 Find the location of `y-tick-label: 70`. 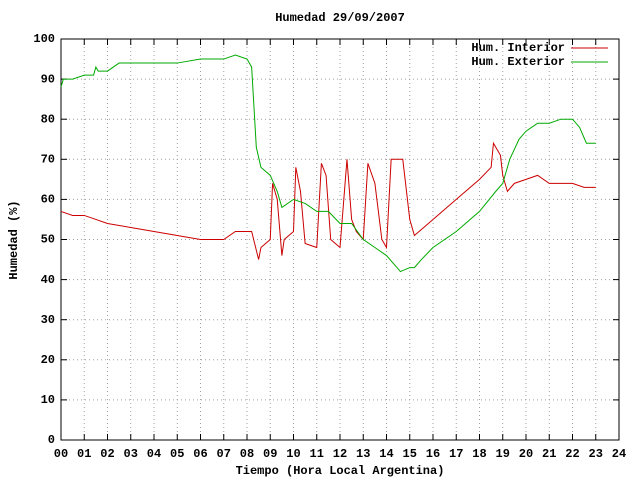

y-tick-label: 70 is located at coordinates (48, 159).